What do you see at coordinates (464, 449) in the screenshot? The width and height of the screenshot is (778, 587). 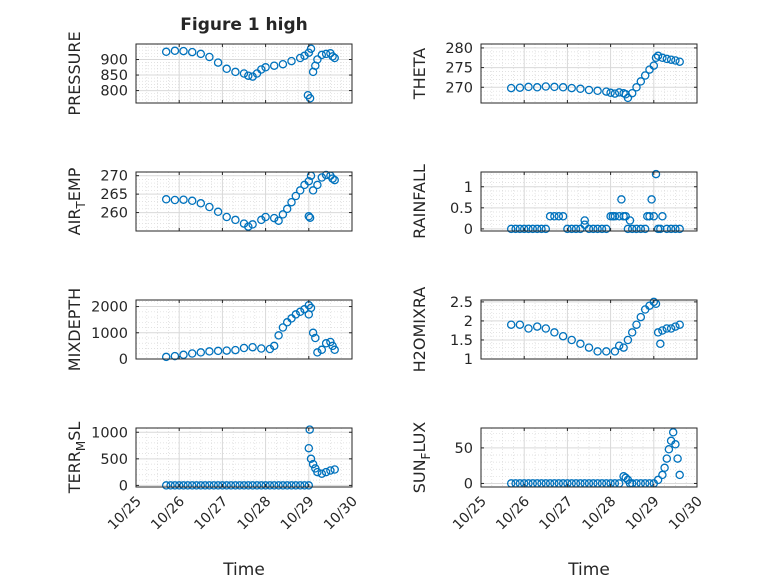 I see `y-tick-label: 50` at bounding box center [464, 449].